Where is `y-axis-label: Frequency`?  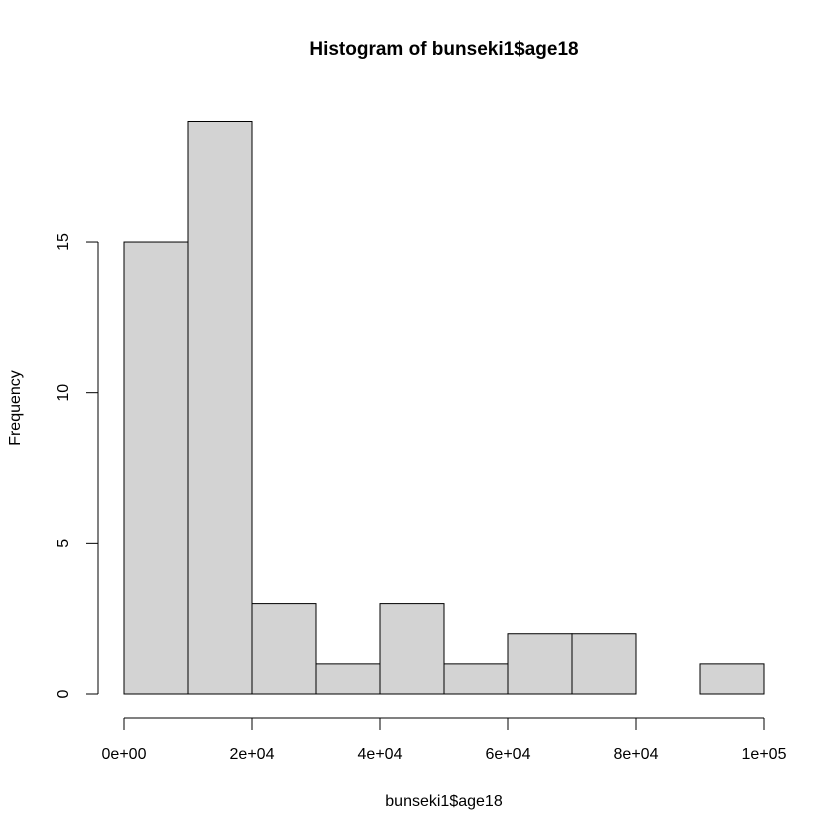
y-axis-label: Frequency is located at coordinates (15, 408).